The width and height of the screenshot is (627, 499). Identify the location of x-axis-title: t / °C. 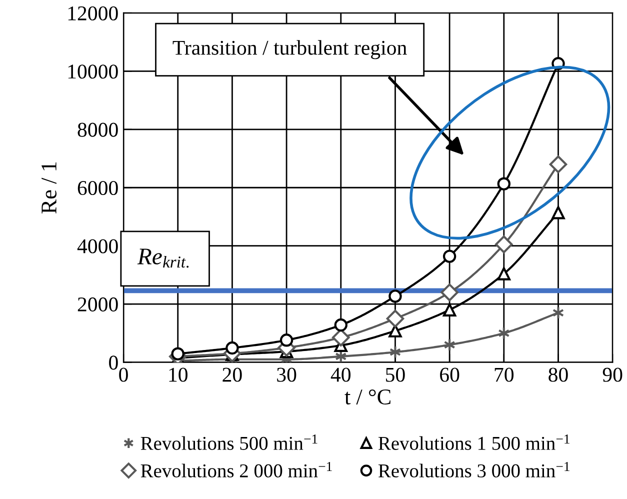
(367, 396).